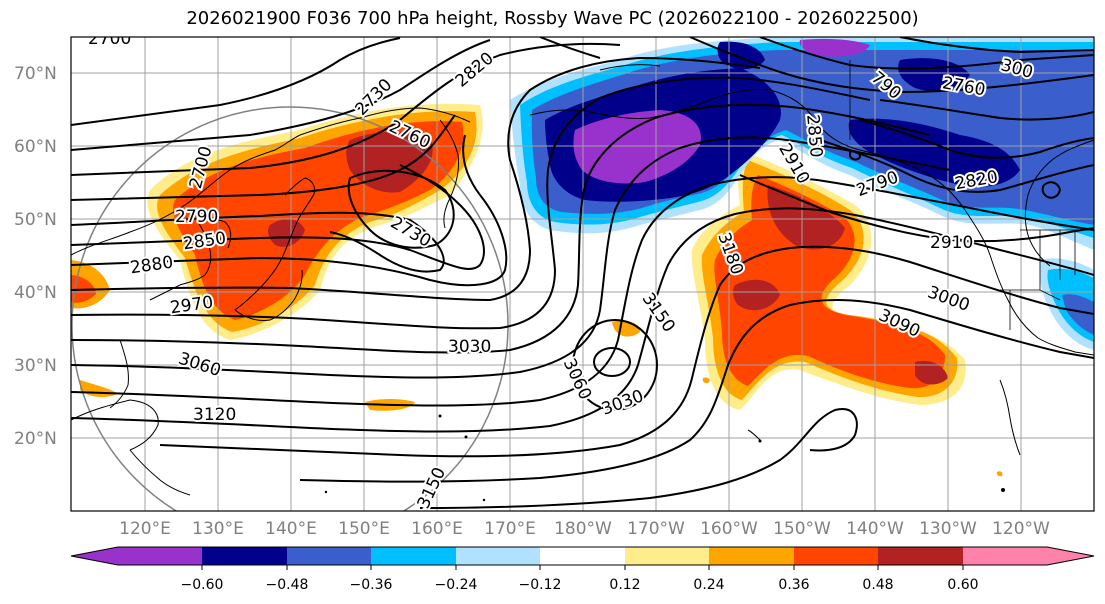 This screenshot has width=1105, height=604. What do you see at coordinates (793, 585) in the screenshot?
I see `colorbar-tick-label: 0.36` at bounding box center [793, 585].